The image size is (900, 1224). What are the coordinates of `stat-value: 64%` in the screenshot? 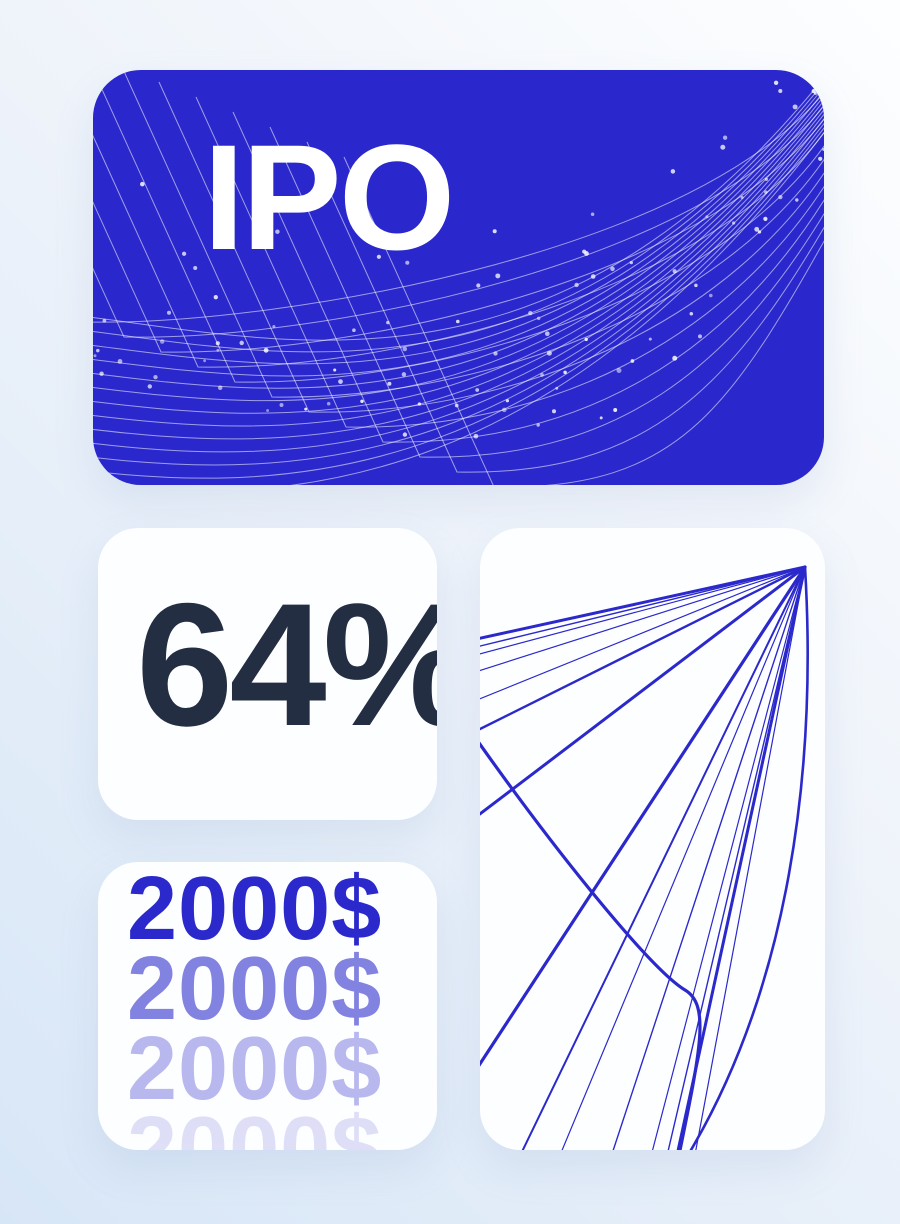 It's located at (286, 665).